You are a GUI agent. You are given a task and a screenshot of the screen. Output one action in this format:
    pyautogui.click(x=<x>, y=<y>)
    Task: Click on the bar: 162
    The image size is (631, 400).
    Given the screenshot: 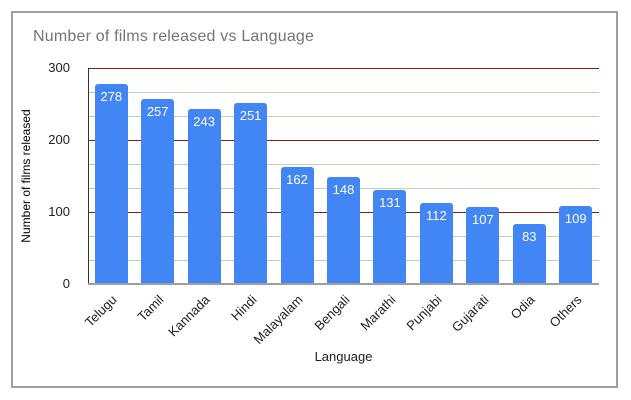 What is the action you would take?
    pyautogui.click(x=297, y=225)
    